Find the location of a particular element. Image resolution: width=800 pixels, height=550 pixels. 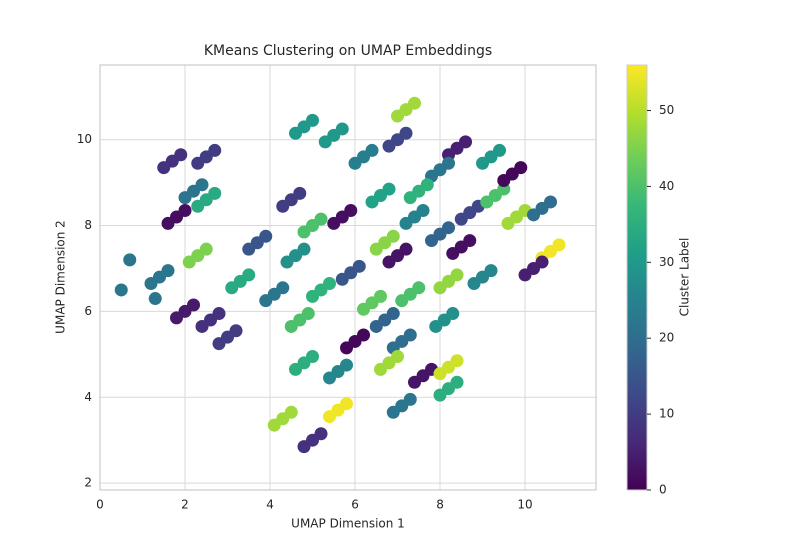

colorbar is located at coordinates (637, 277).